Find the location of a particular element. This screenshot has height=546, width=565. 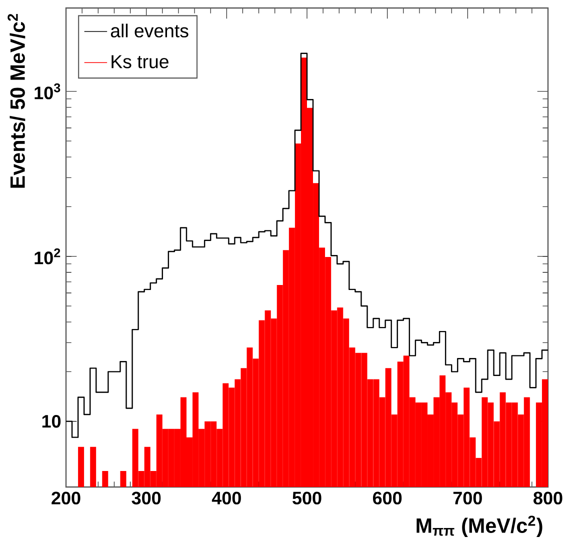

legend-label: all events is located at coordinates (149, 31).